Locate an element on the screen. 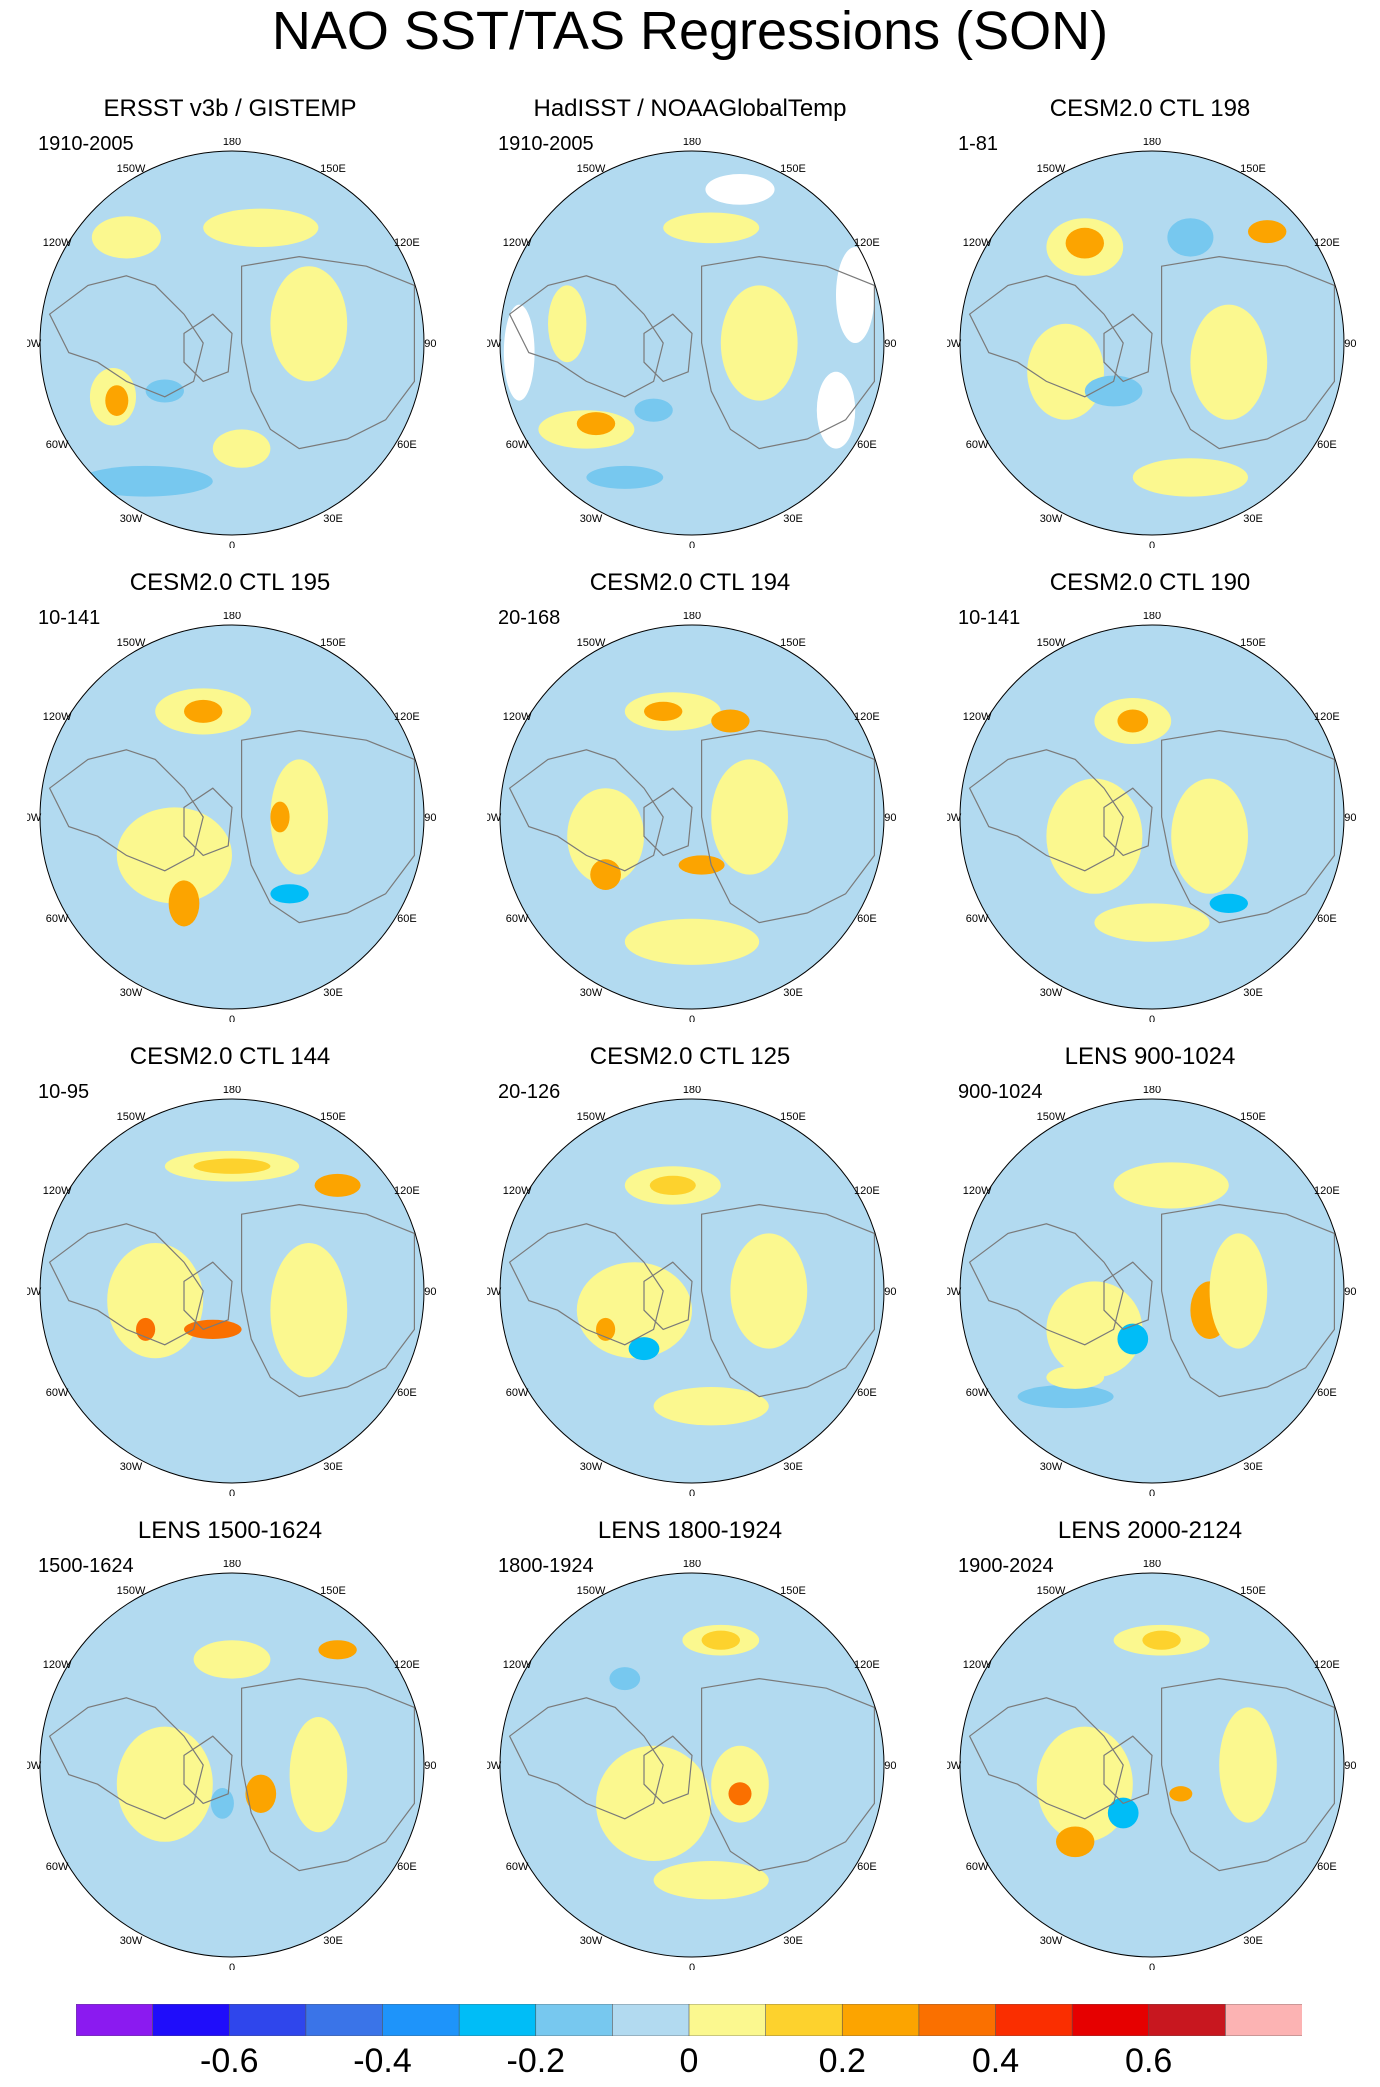  period-label: 900-1024 is located at coordinates (1000, 1092).